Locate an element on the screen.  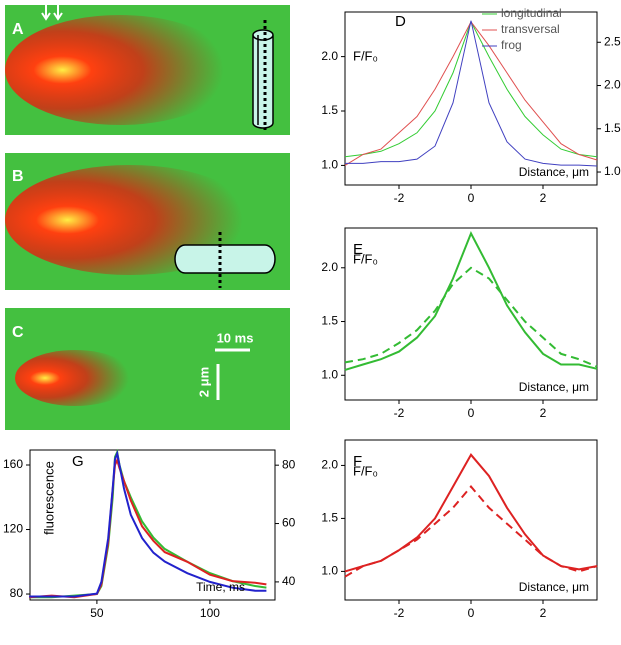
panel-title: G is located at coordinates (78, 461).